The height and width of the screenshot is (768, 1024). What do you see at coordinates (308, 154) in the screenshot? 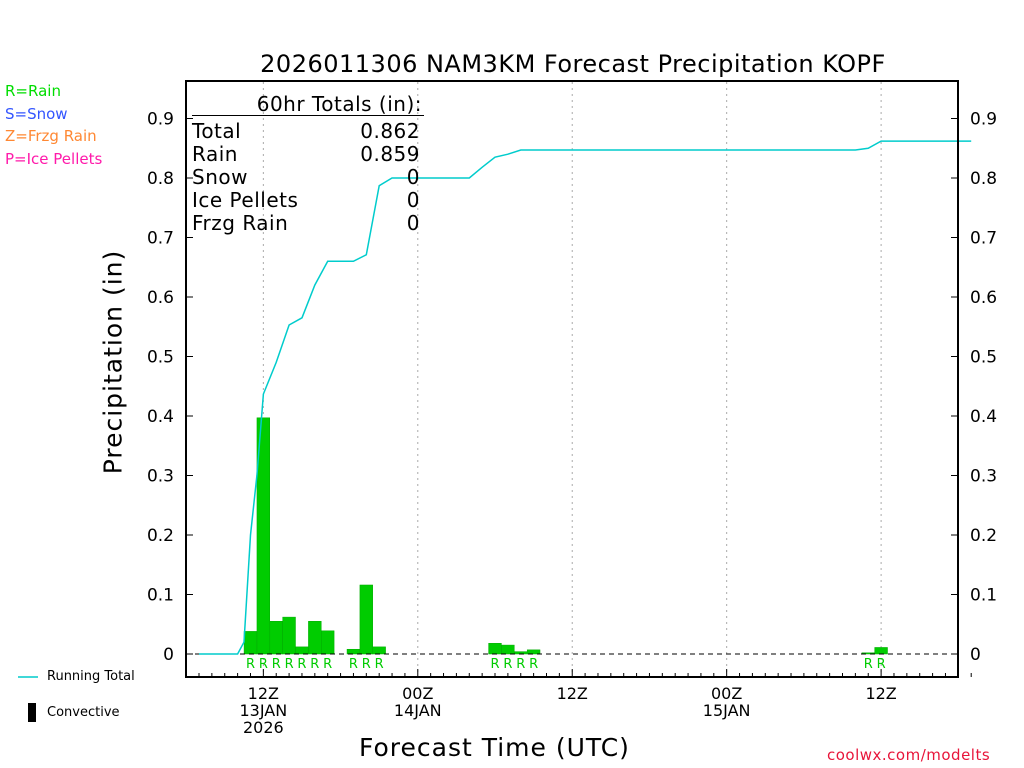
I see `totals-row: Rain 0.859` at bounding box center [308, 154].